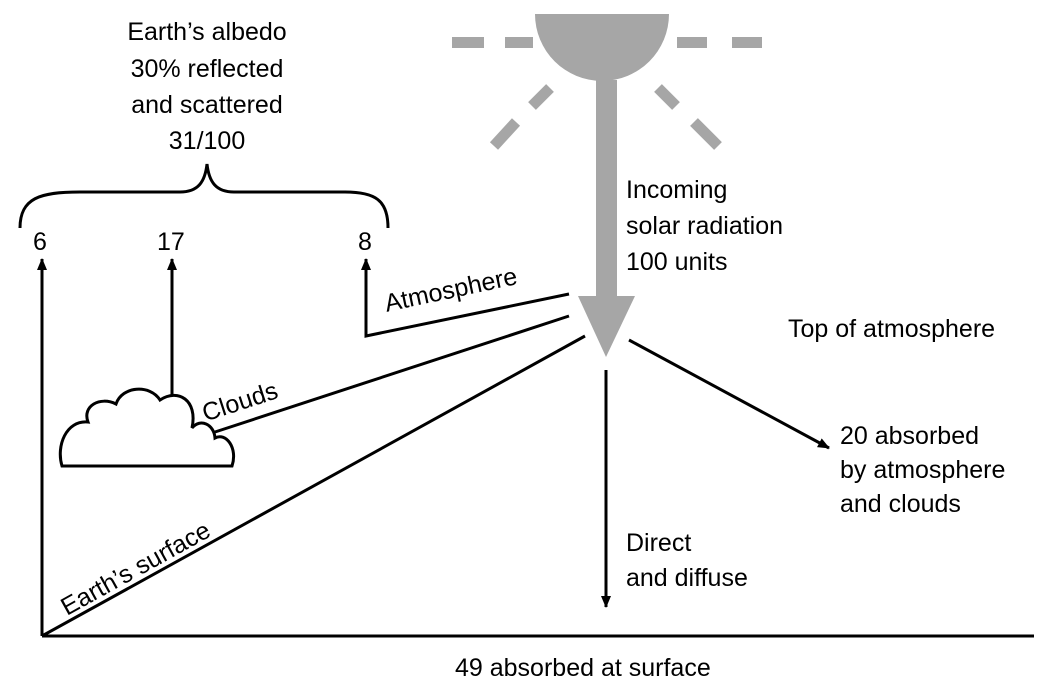 Image resolution: width=1048 pixels, height=697 pixels. What do you see at coordinates (677, 190) in the screenshot?
I see `incoming-label-1: Incoming` at bounding box center [677, 190].